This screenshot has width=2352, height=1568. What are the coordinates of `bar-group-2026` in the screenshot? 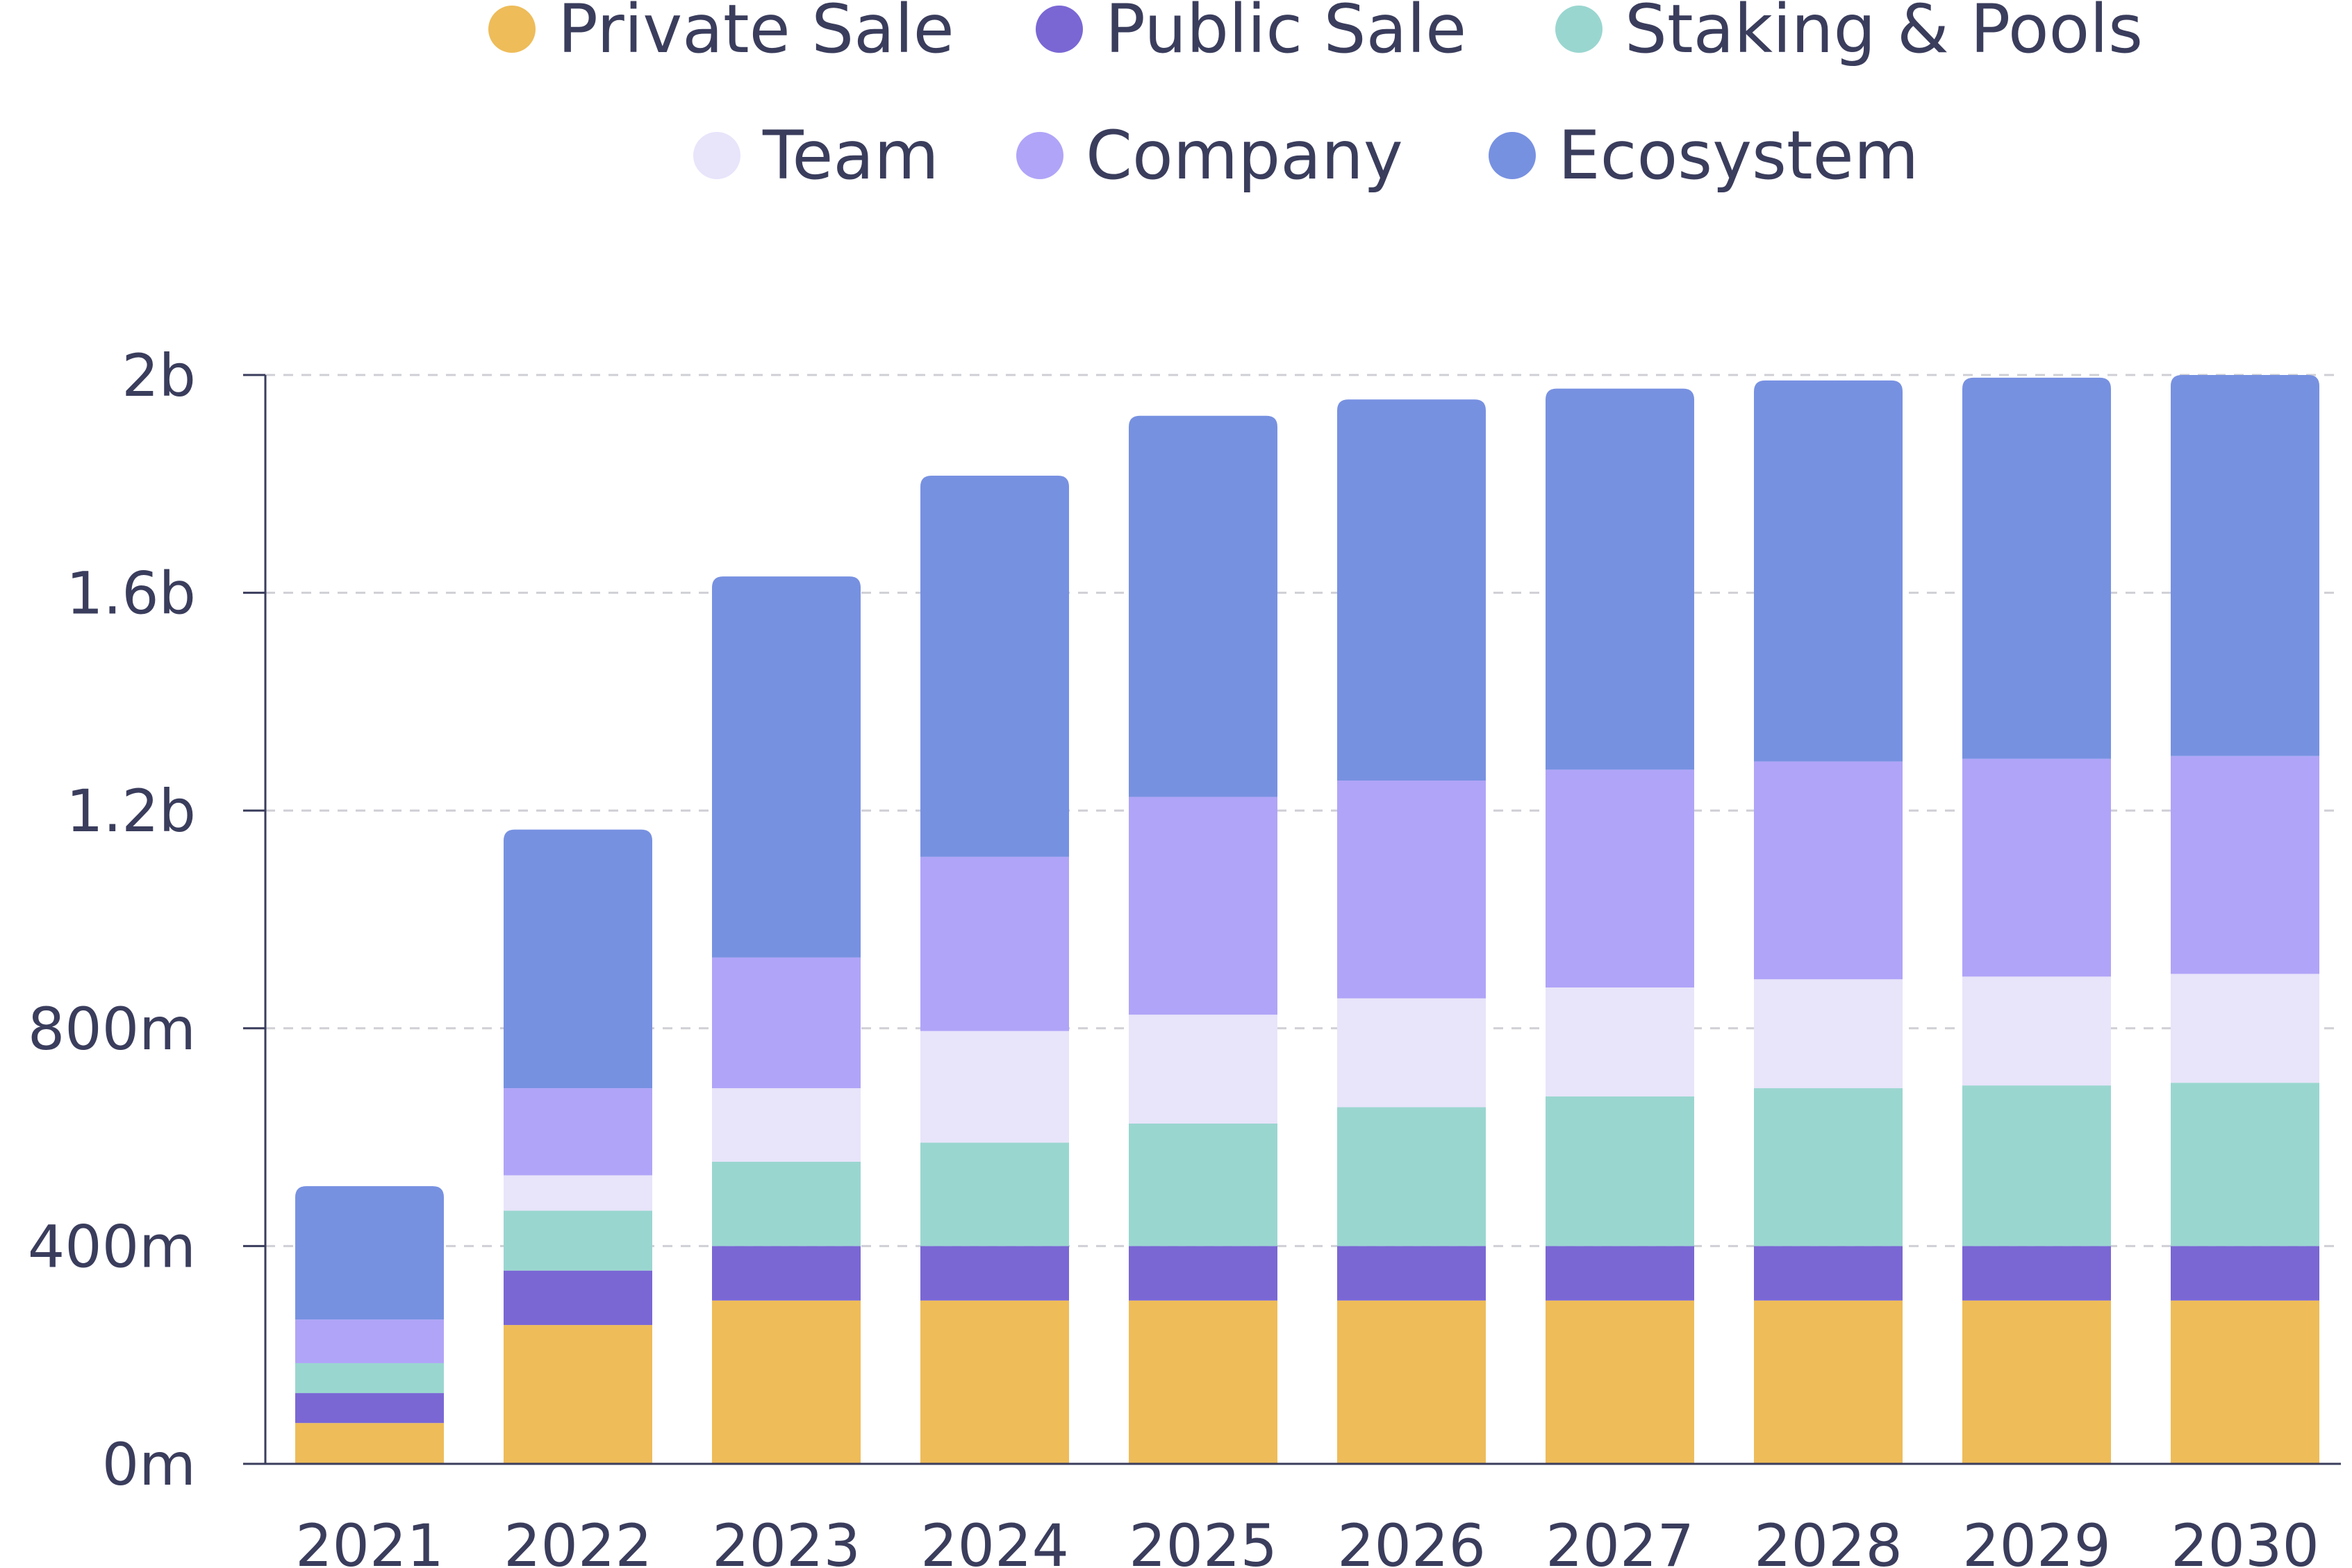 It's located at (1411, 931).